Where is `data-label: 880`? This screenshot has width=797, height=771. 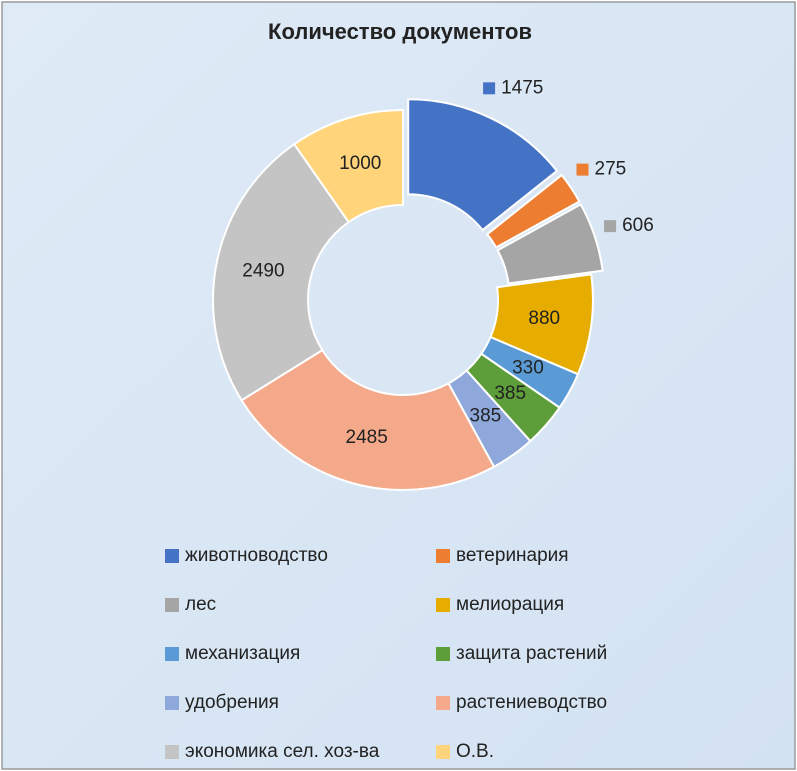 data-label: 880 is located at coordinates (544, 318).